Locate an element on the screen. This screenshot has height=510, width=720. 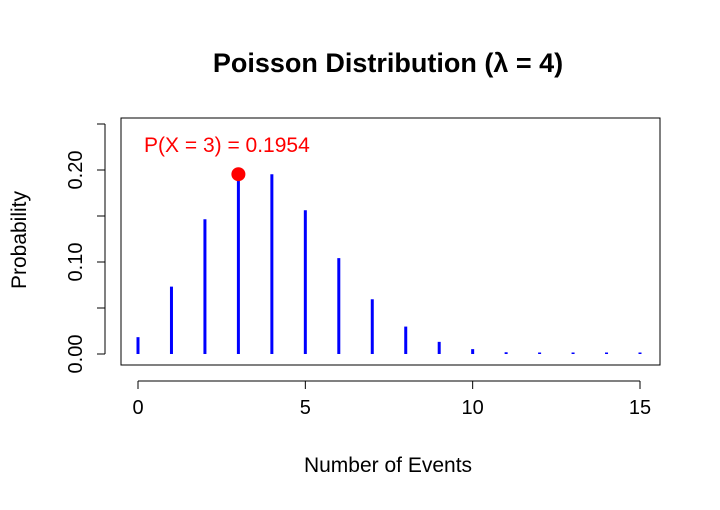
chart-title: Poisson Distribution (λ = 4) is located at coordinates (388, 63).